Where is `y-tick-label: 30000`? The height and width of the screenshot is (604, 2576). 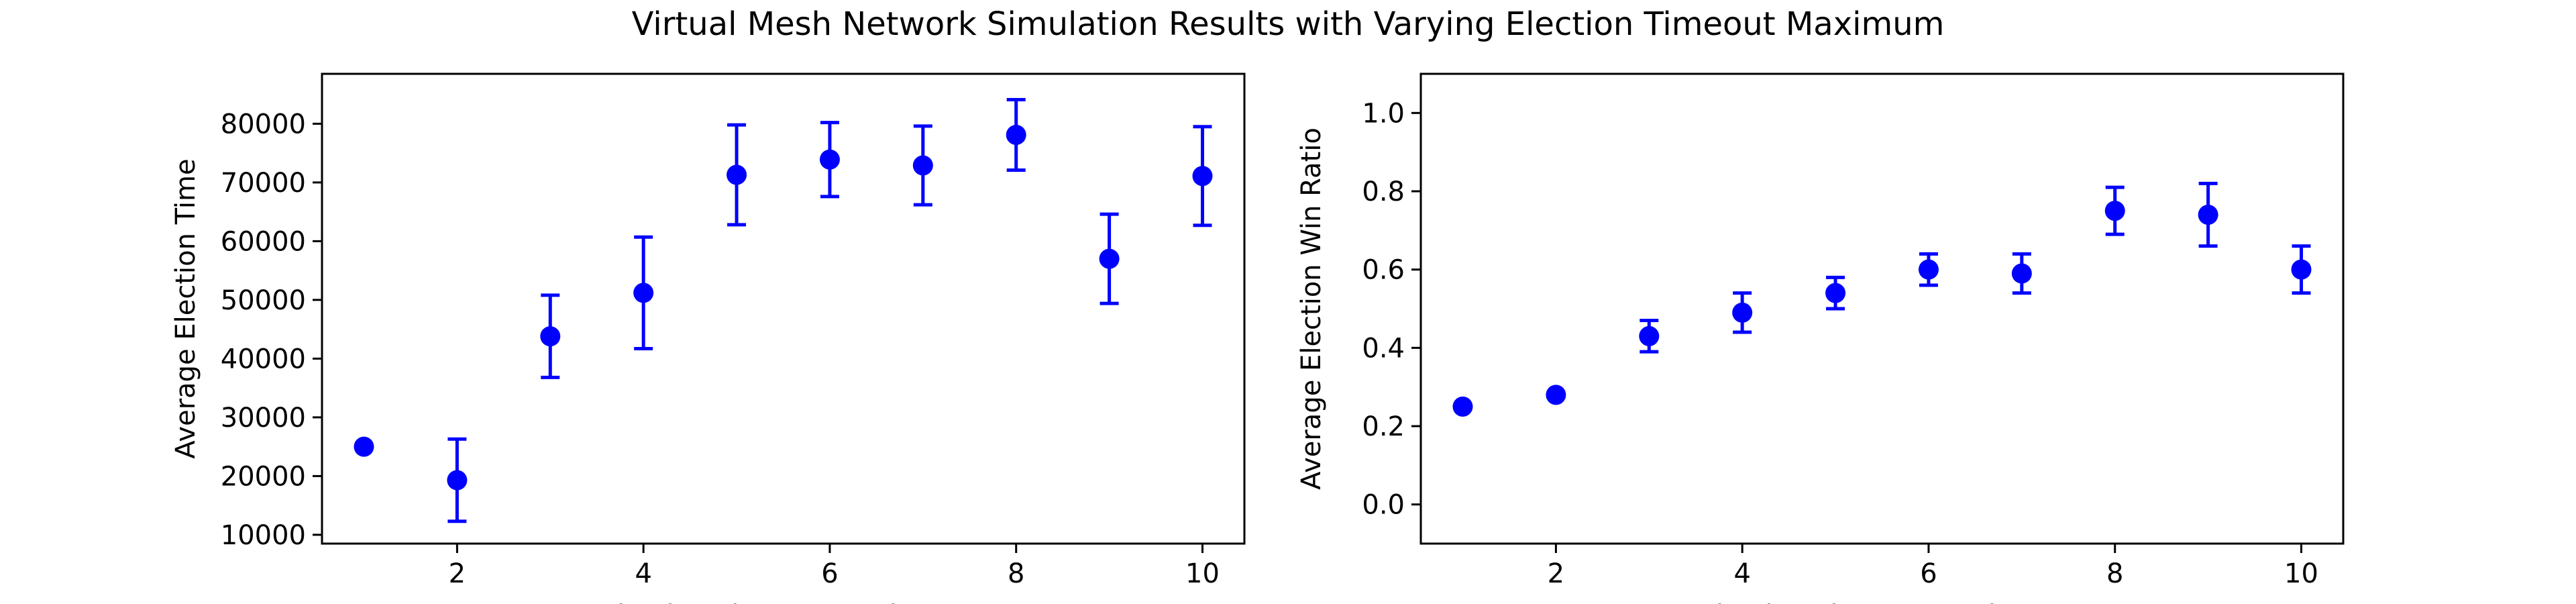 y-tick-label: 30000 is located at coordinates (263, 419).